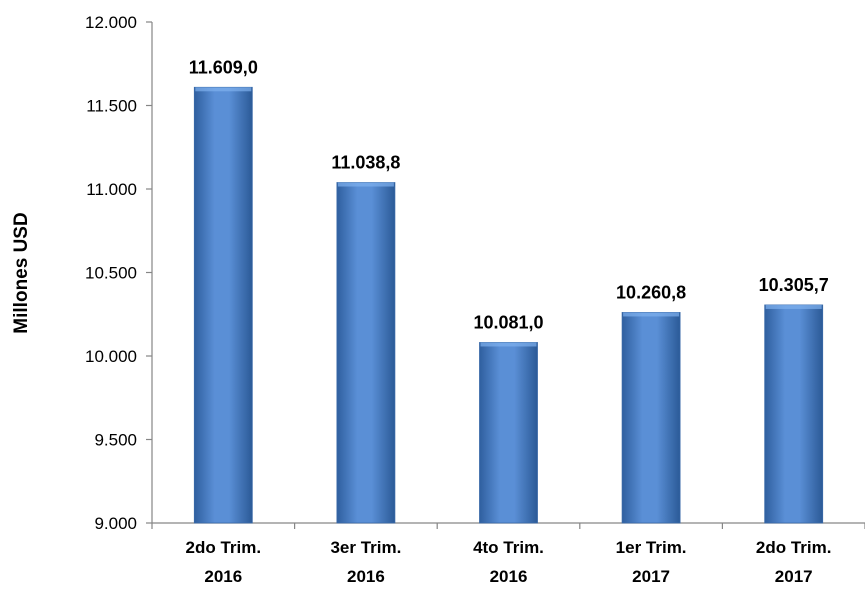  I want to click on y-tick-label: 12.000, so click(111, 22).